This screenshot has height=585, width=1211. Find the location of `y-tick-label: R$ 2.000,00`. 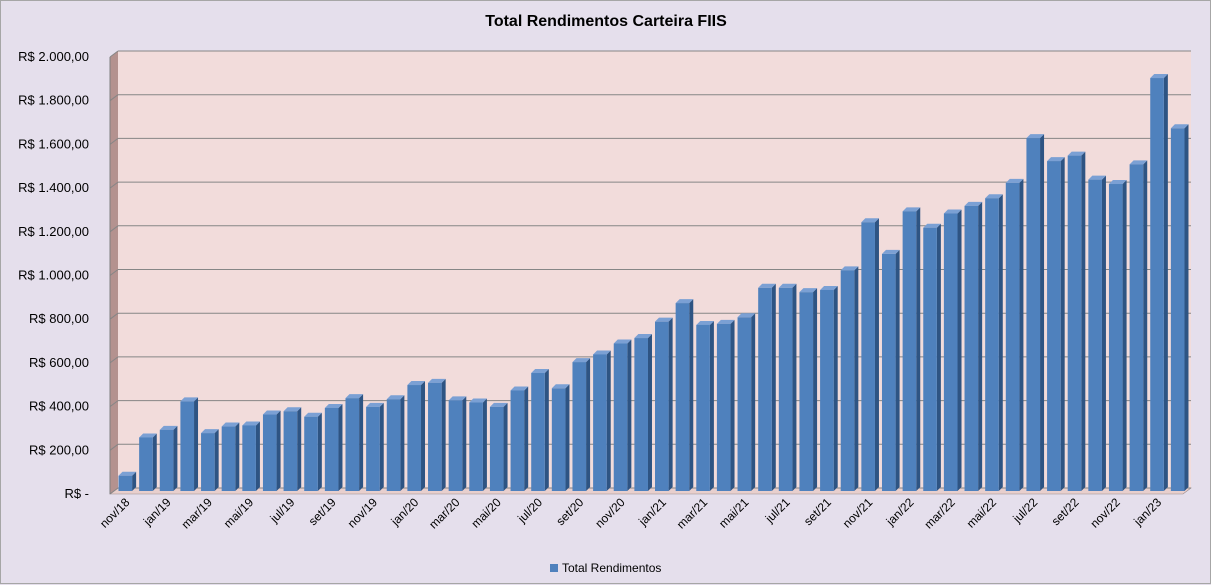

y-tick-label: R$ 2.000,00 is located at coordinates (53, 56).